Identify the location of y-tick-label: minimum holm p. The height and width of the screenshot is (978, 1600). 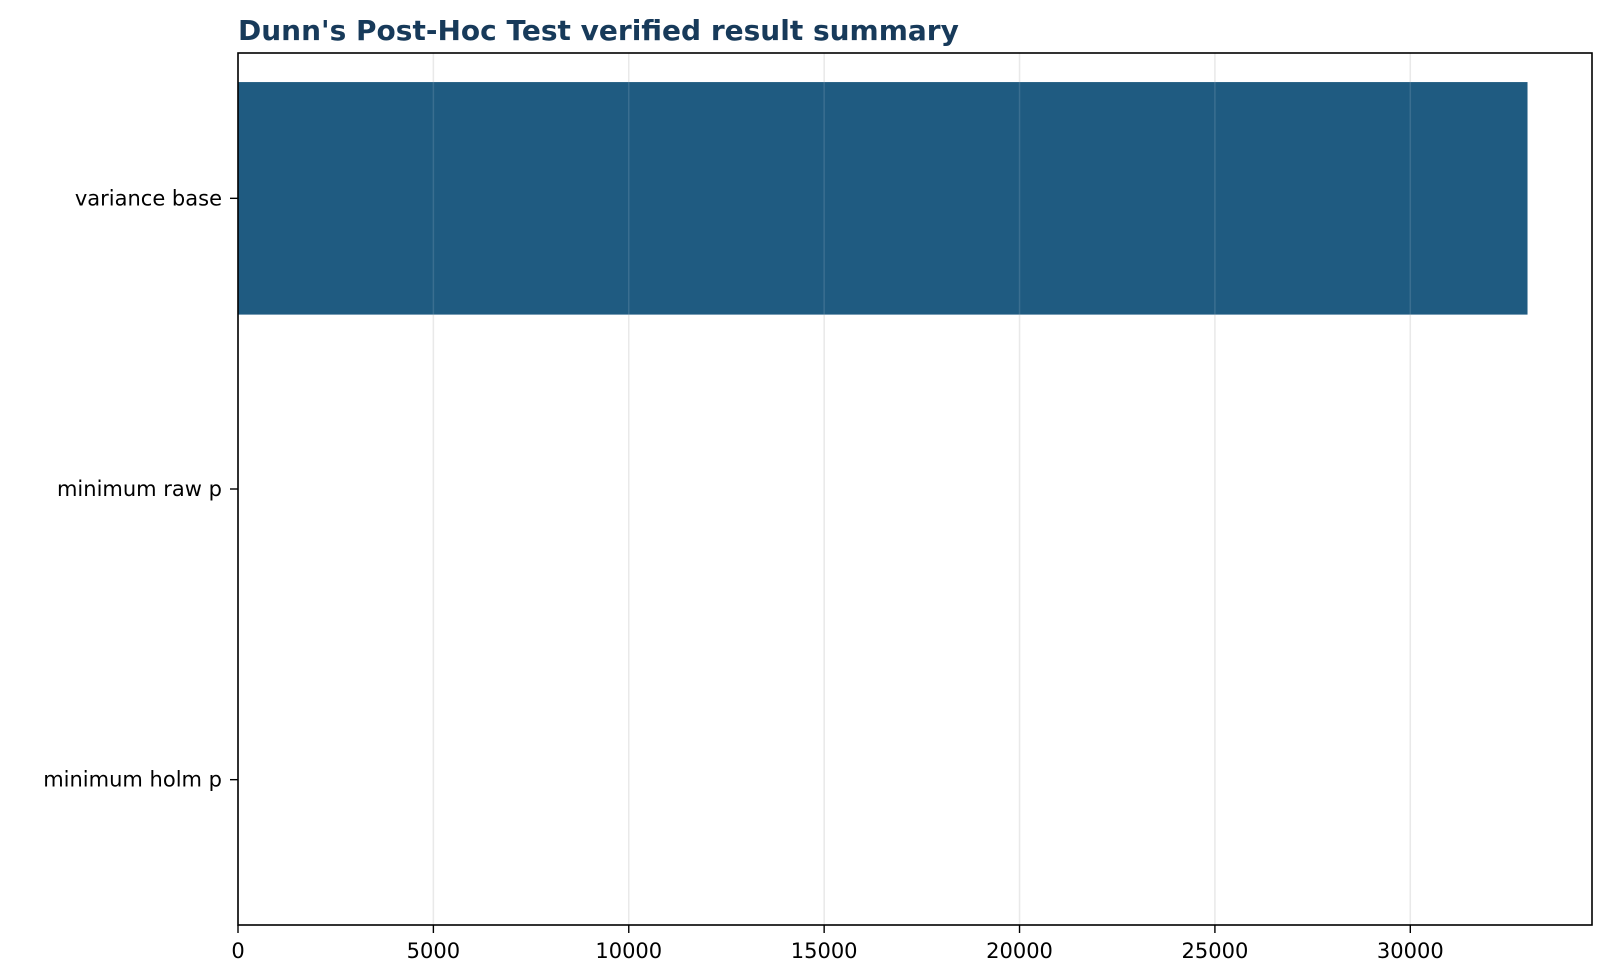
(132, 780).